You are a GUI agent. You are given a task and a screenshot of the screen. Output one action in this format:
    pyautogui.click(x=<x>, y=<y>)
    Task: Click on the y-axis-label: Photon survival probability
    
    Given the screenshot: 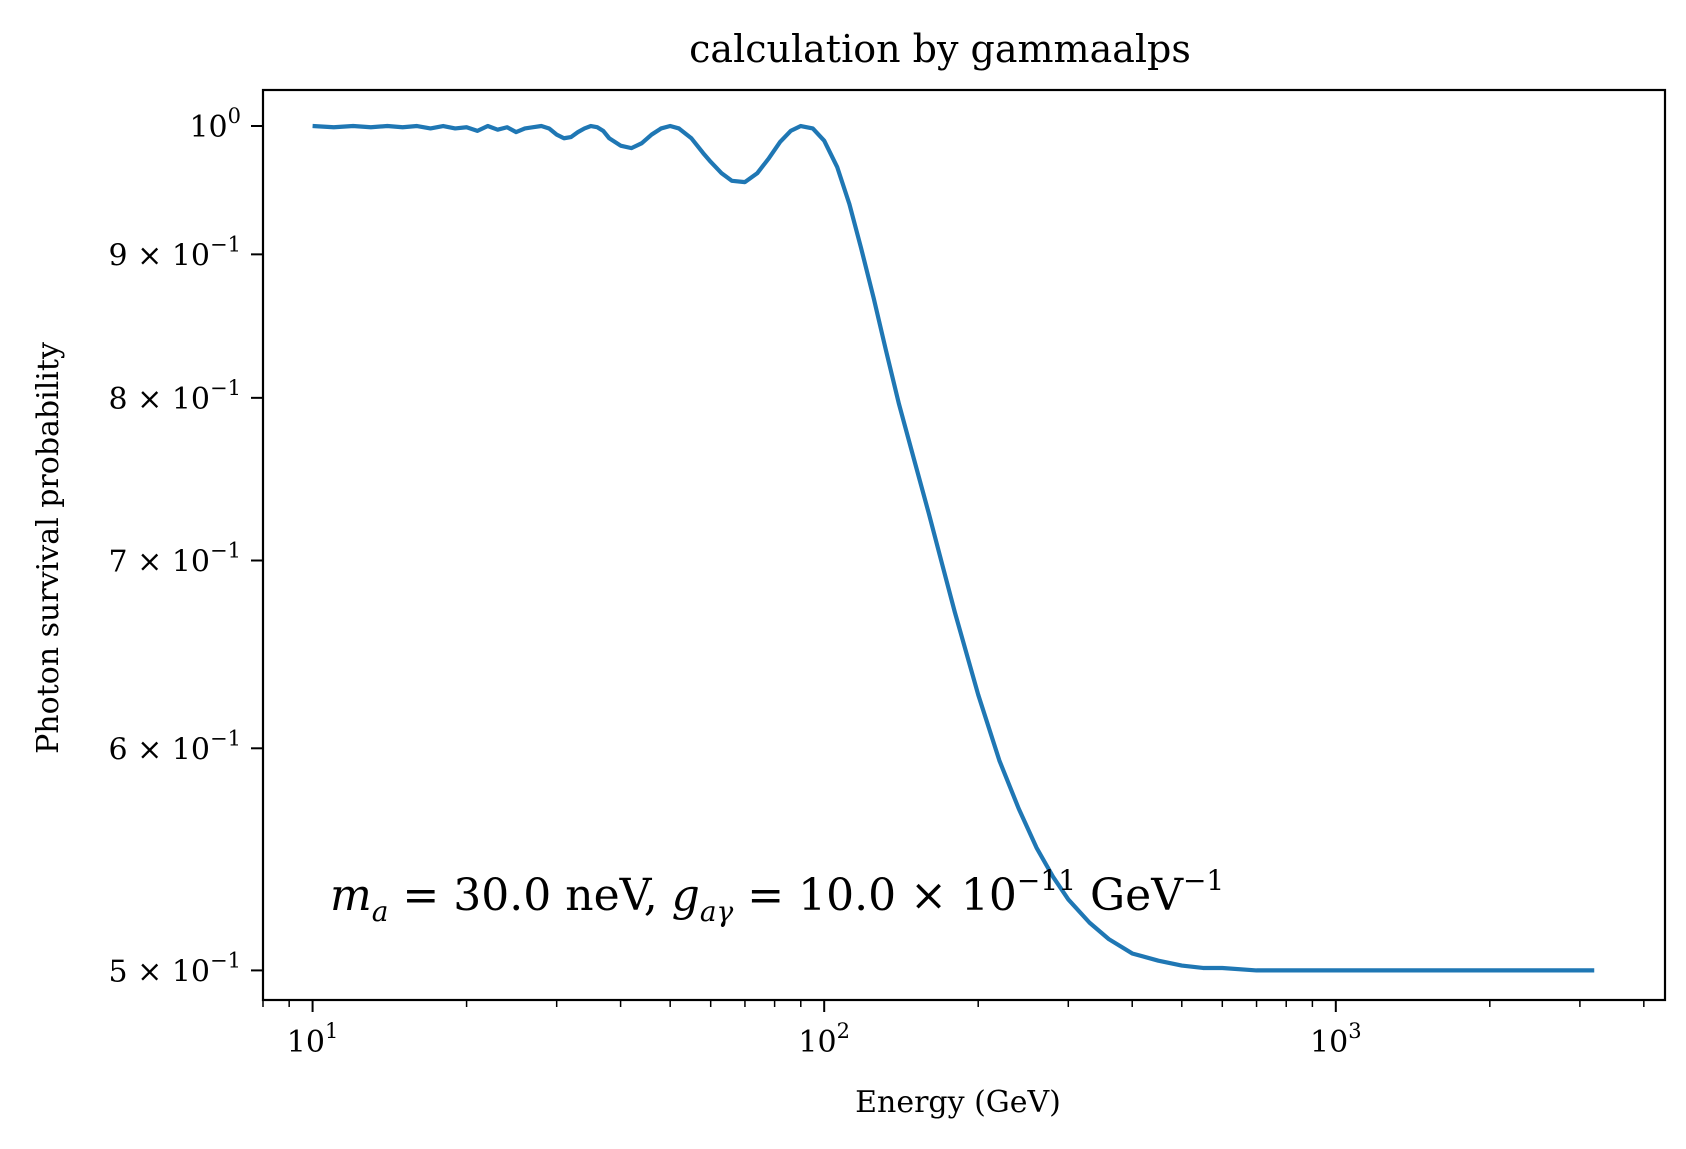 What is the action you would take?
    pyautogui.click(x=48, y=548)
    